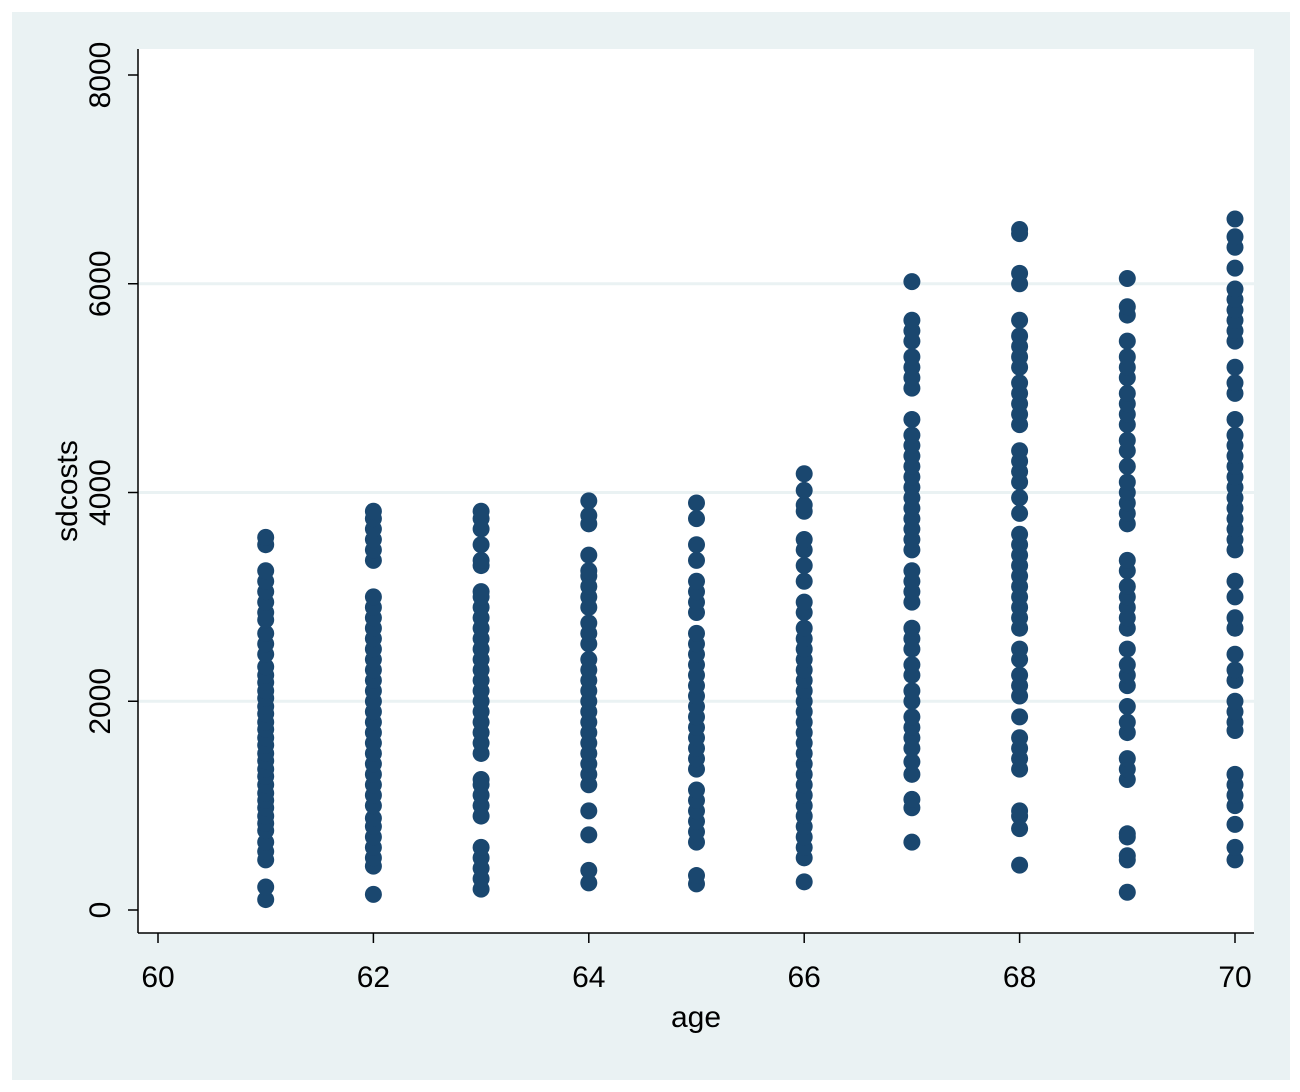 Image resolution: width=1300 pixels, height=1092 pixels. Describe the element at coordinates (100, 492) in the screenshot. I see `y-tick-label: 4000` at that location.